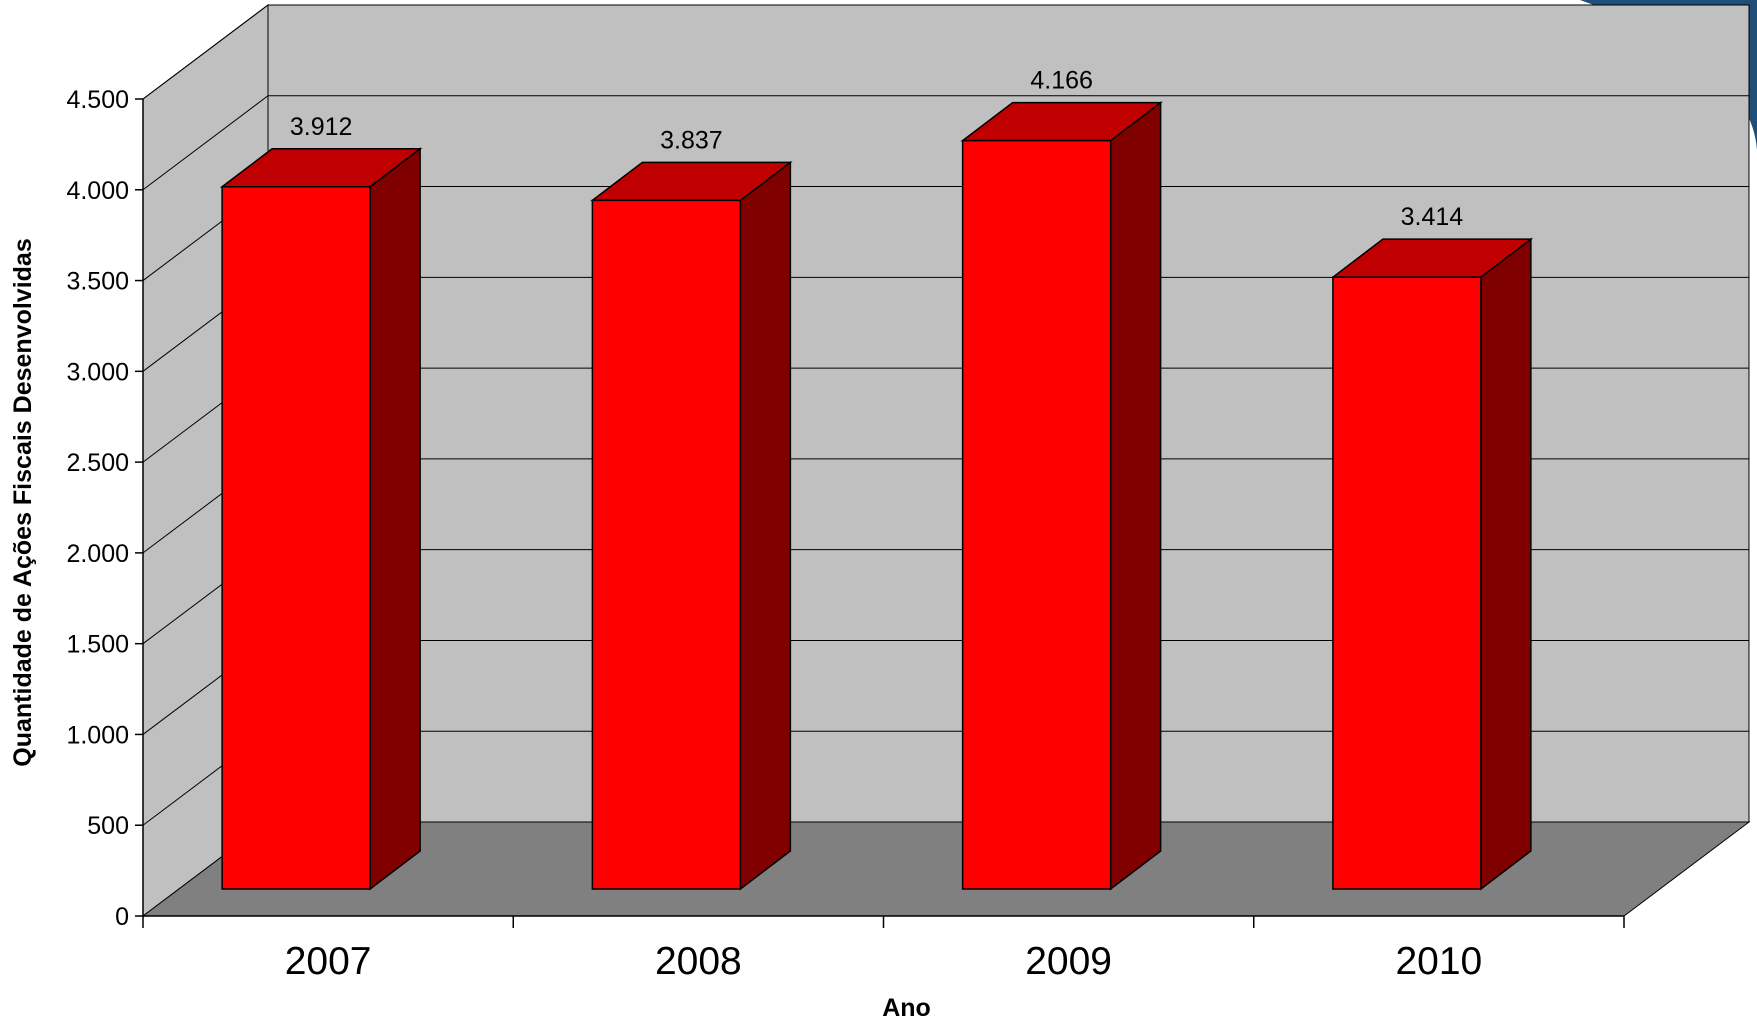 This screenshot has width=1757, height=1024. What do you see at coordinates (698, 961) in the screenshot?
I see `x-category-label: 2008` at bounding box center [698, 961].